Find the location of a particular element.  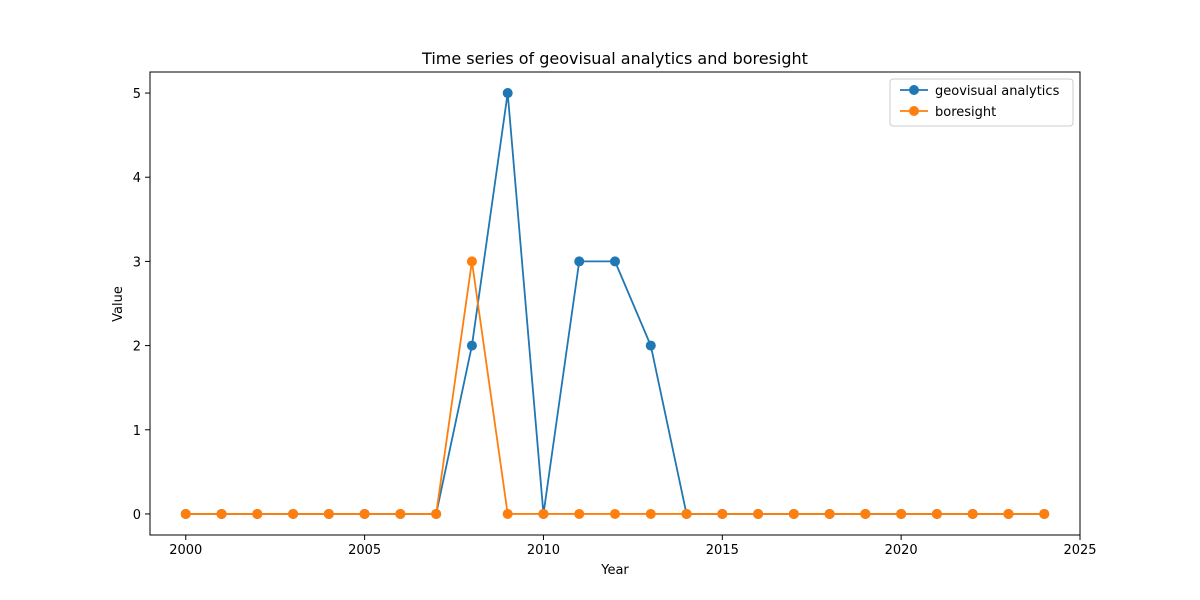

x-tick-label: 2010 is located at coordinates (543, 550).